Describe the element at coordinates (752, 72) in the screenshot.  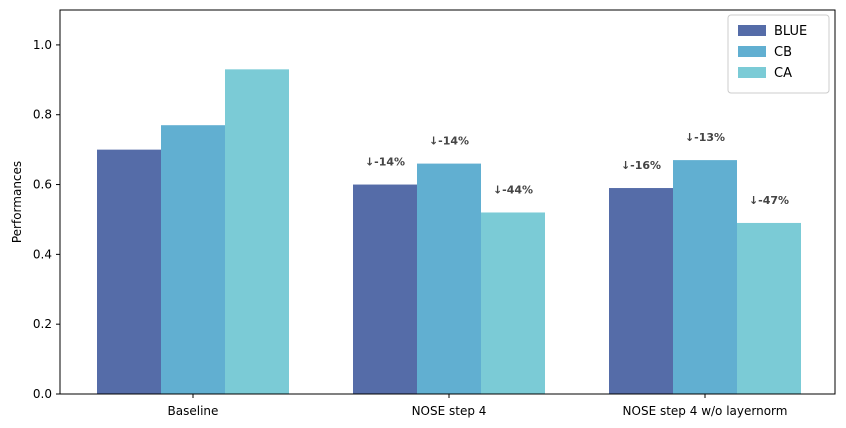
I see `legend-swatch-ca` at that location.